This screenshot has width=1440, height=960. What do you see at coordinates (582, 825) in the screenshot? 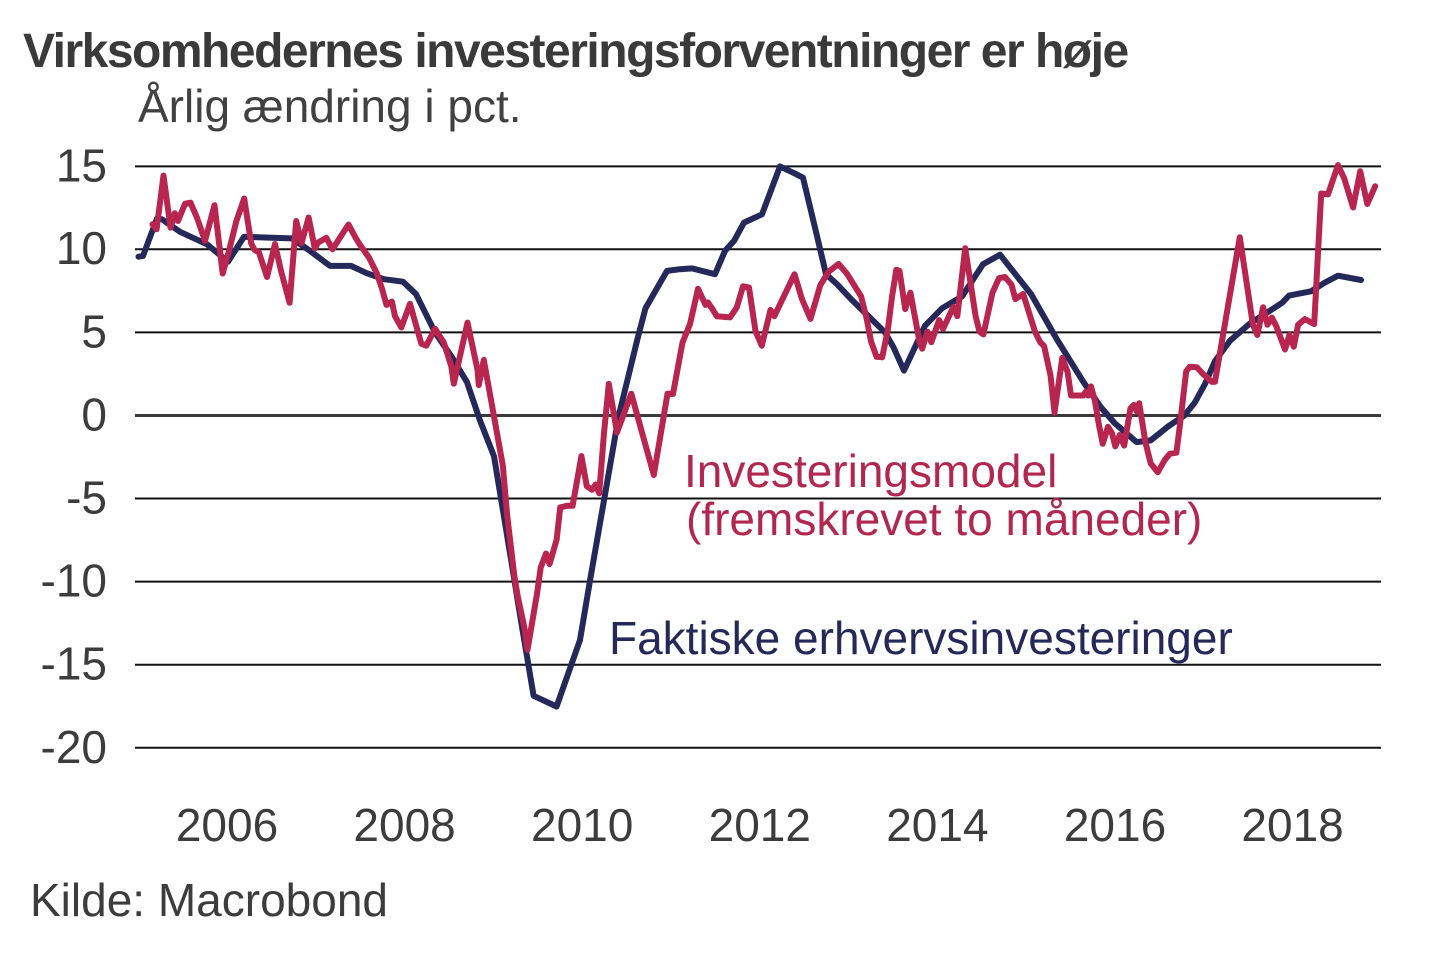
I see `svg-text: 2010` at bounding box center [582, 825].